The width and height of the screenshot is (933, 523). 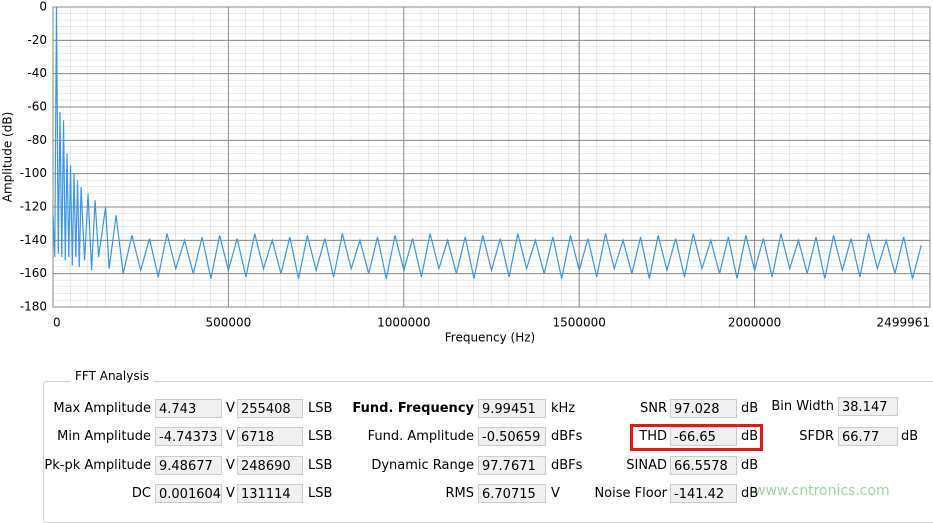 I want to click on x-tick-label: 0, so click(x=57, y=323).